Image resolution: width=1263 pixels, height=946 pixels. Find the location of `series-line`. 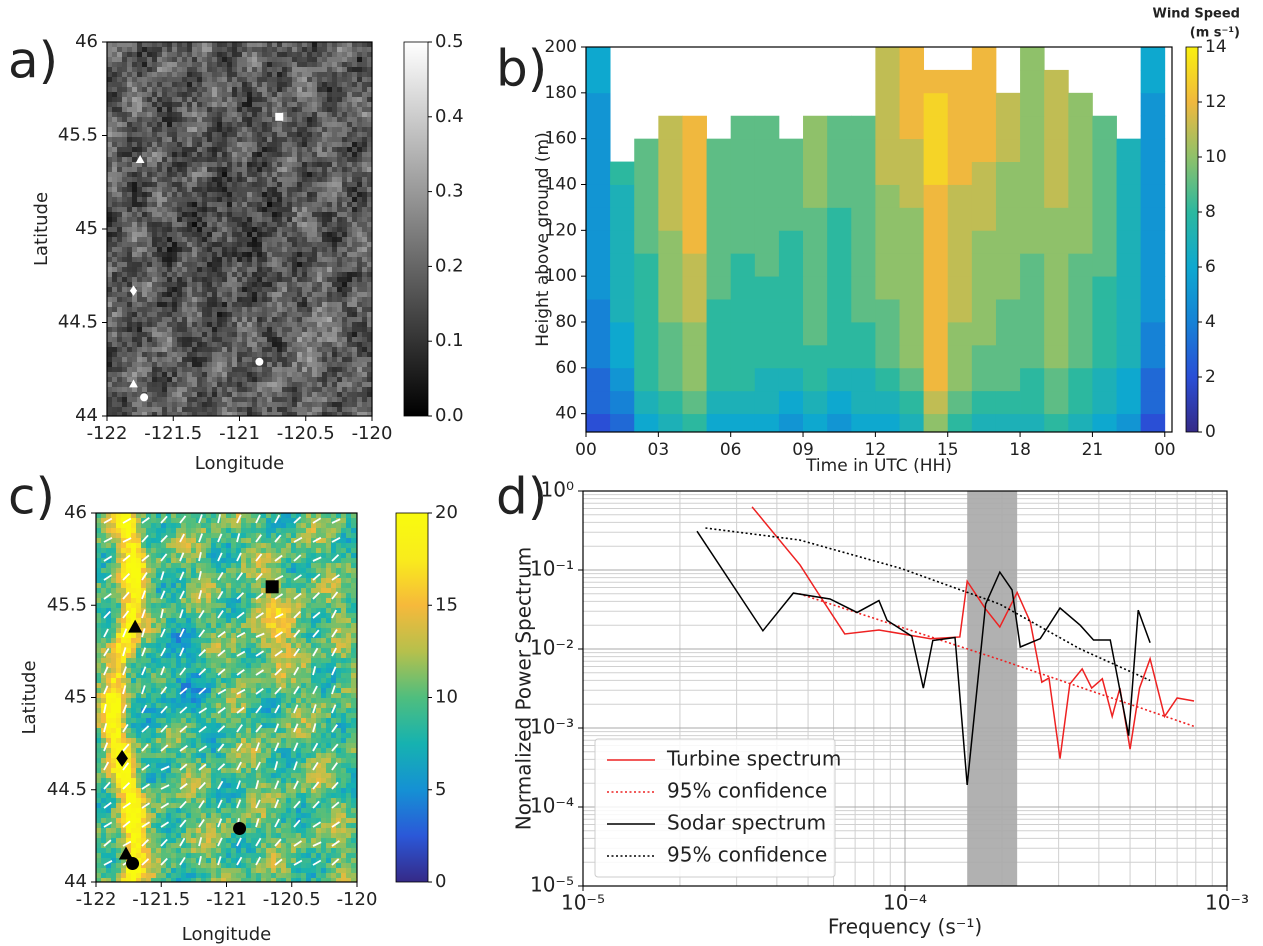

series-line is located at coordinates (927, 604).